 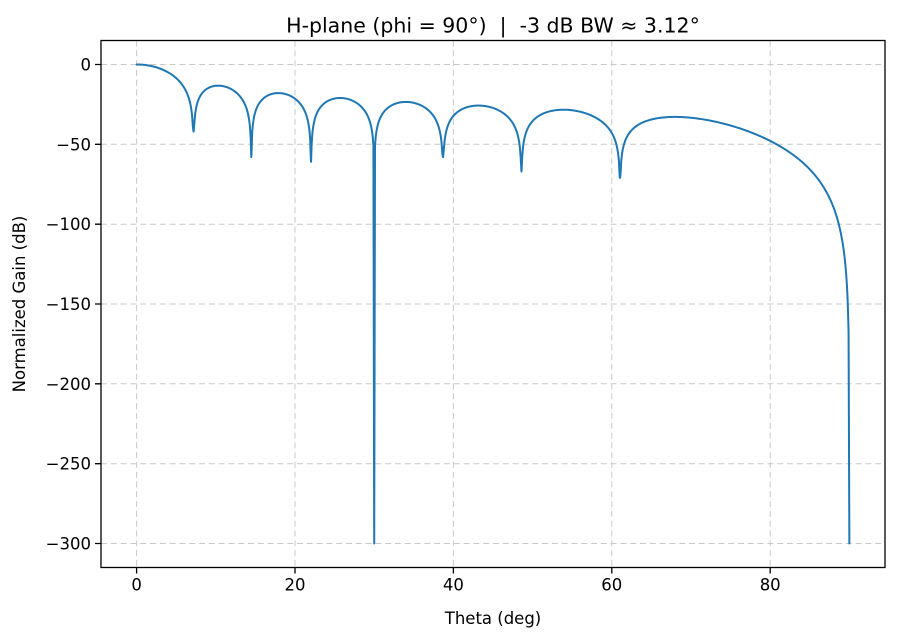 What do you see at coordinates (68, 464) in the screenshot?
I see `y-tick-label: −250` at bounding box center [68, 464].